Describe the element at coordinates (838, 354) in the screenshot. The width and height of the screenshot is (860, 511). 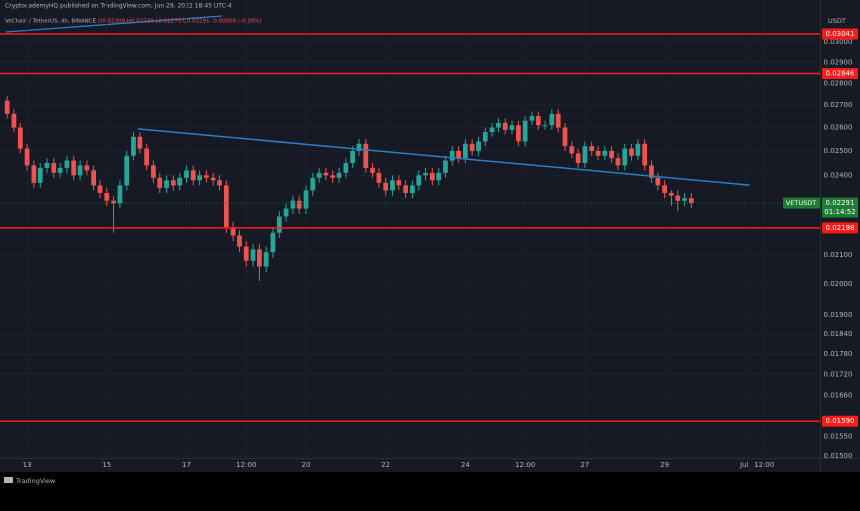
I see `y-tick-label: 0.01780` at that location.